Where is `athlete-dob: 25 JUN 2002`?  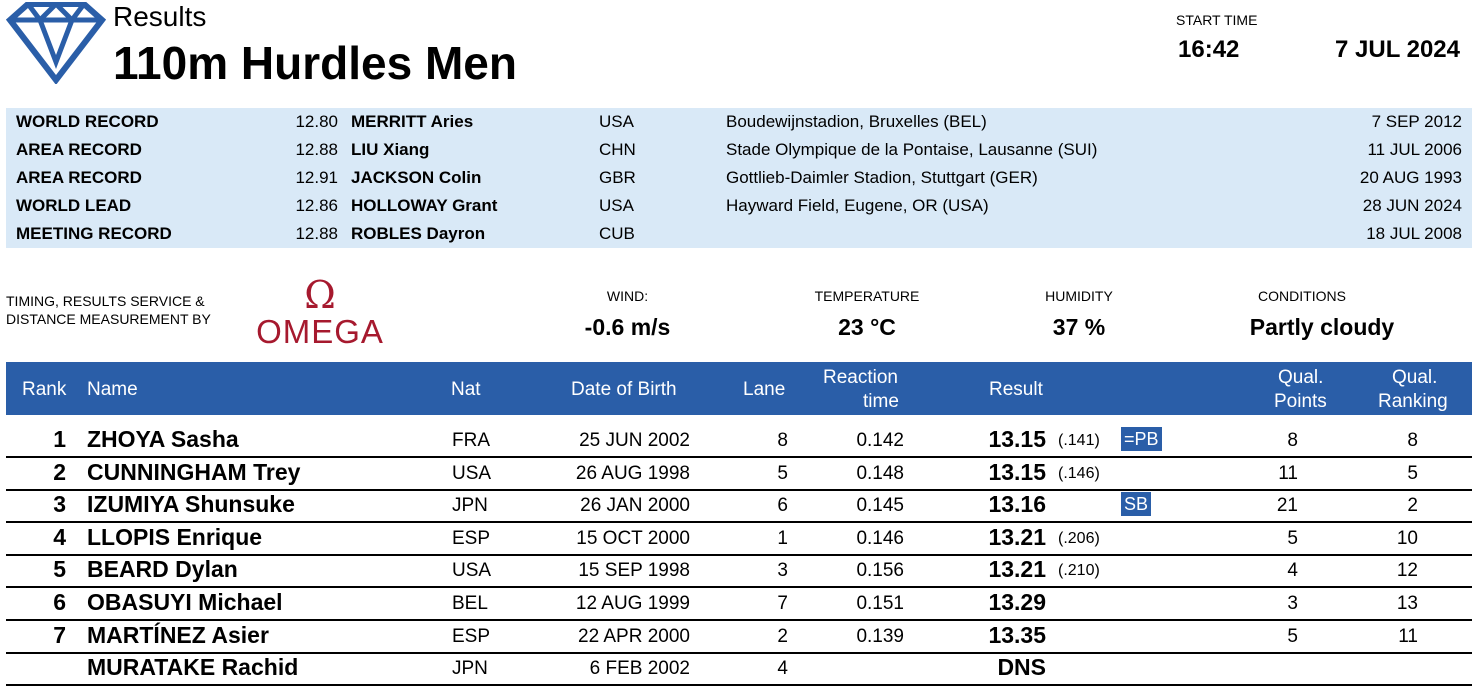 athlete-dob: 25 JUN 2002 is located at coordinates (634, 440).